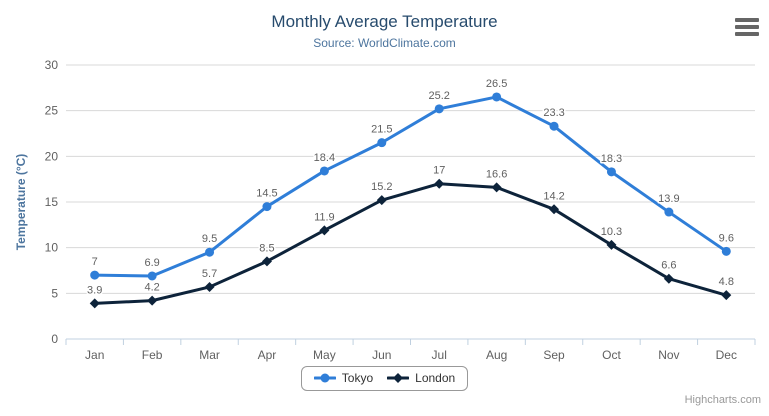  What do you see at coordinates (438, 96) in the screenshot?
I see `tokyo-data-label: 25.2` at bounding box center [438, 96].